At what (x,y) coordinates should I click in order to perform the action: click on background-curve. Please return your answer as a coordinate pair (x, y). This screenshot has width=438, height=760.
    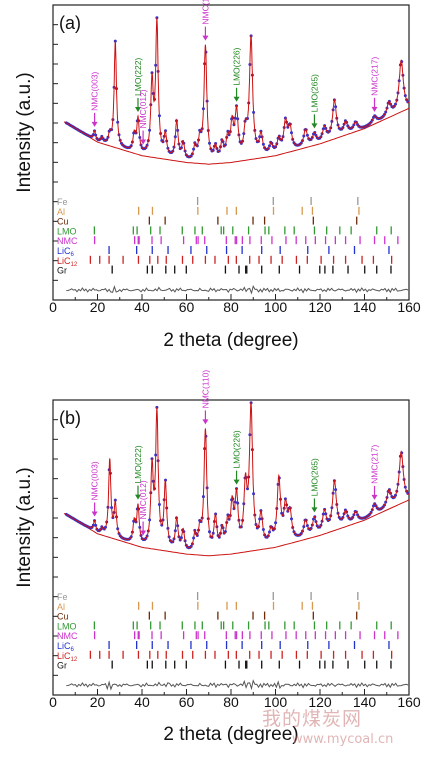
    Looking at the image, I should click on (236, 528).